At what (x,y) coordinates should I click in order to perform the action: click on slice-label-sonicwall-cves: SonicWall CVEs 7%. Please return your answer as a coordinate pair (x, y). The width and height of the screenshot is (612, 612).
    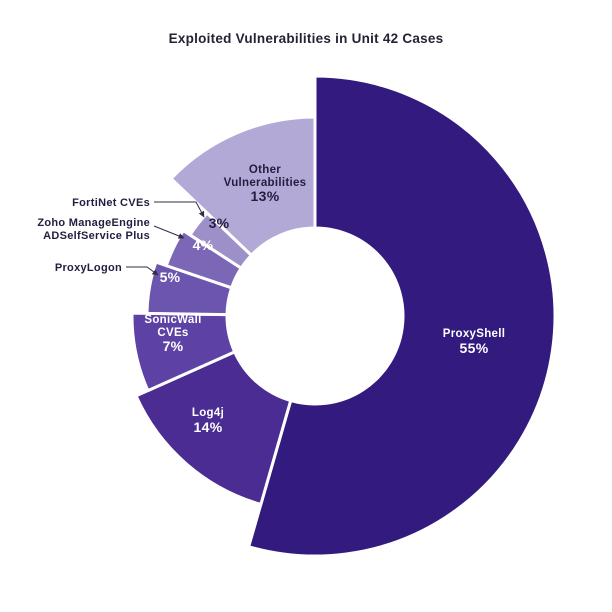
    Looking at the image, I should click on (172, 334).